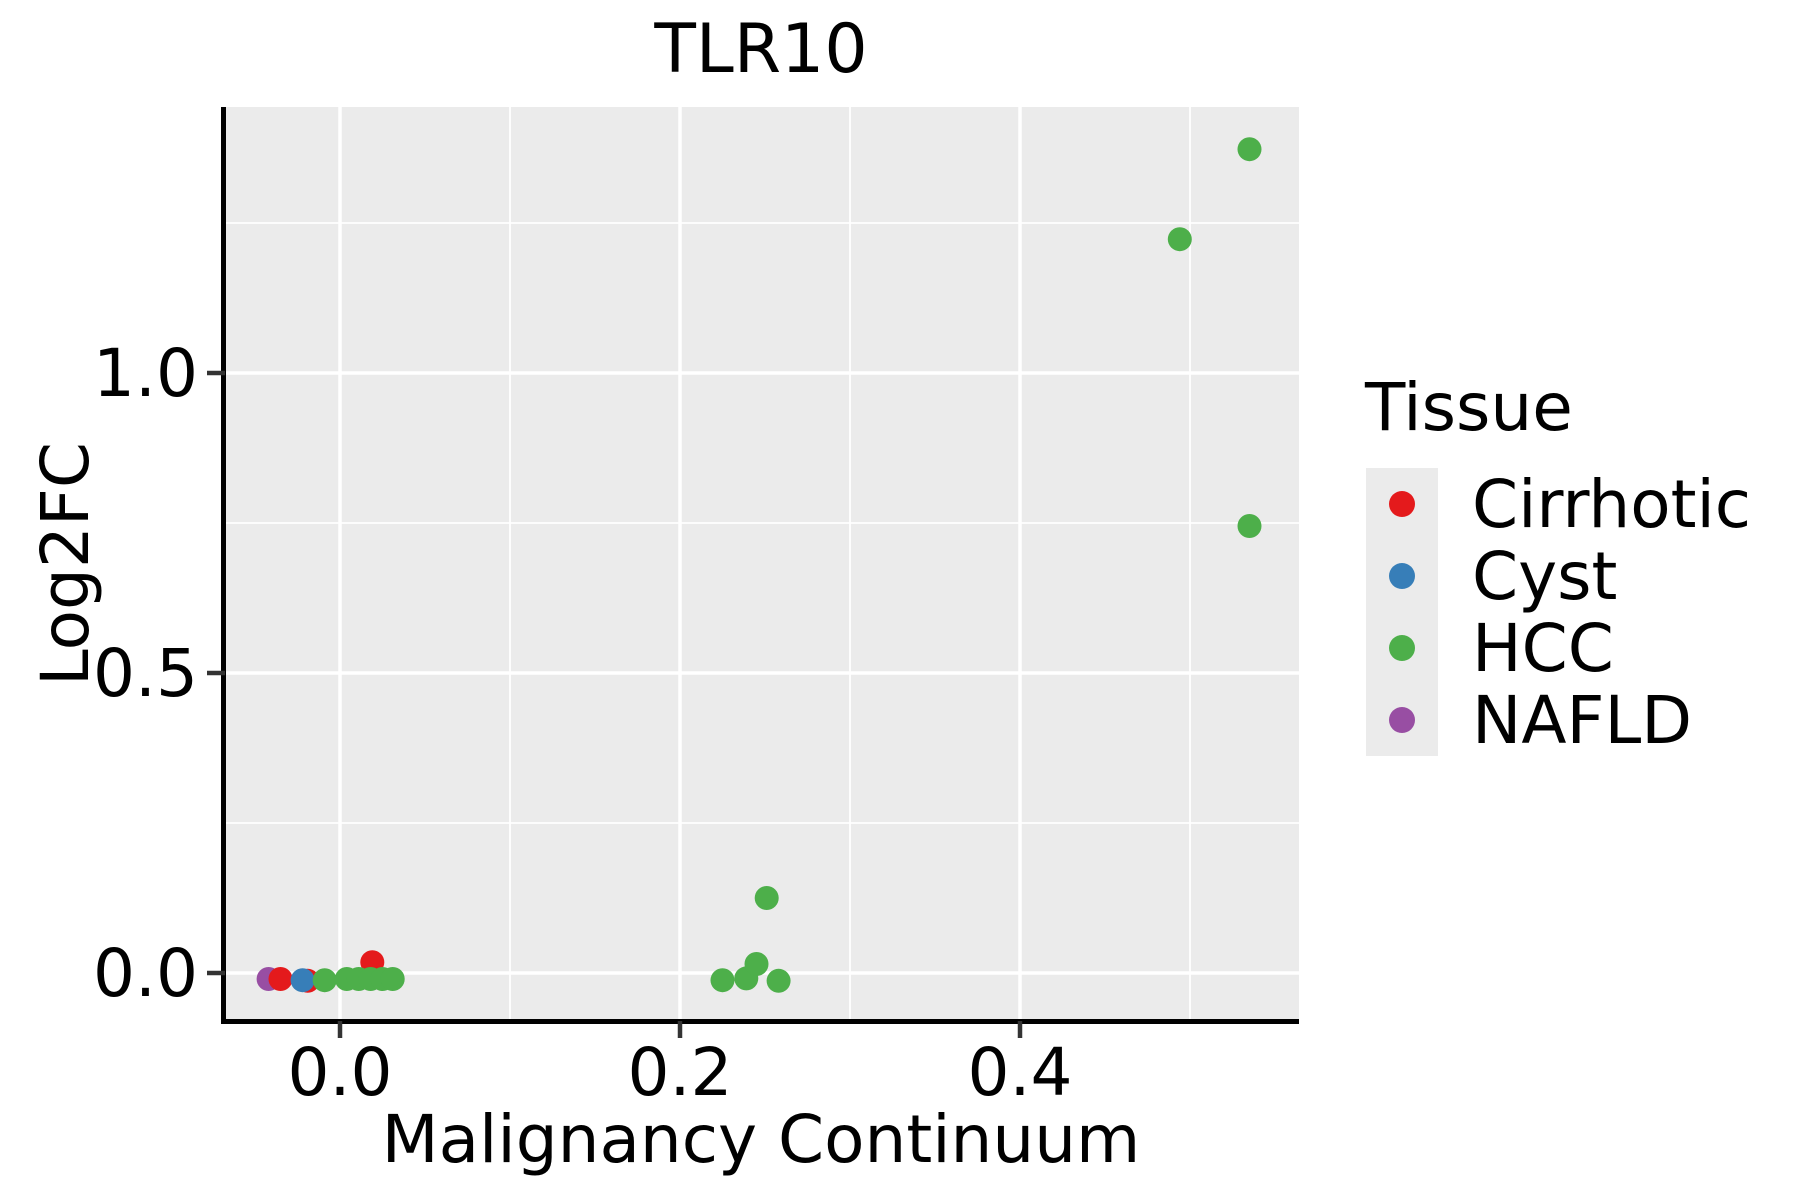 This screenshot has height=1200, width=1800. Describe the element at coordinates (145, 373) in the screenshot. I see `y-tick-label: 1.0` at that location.